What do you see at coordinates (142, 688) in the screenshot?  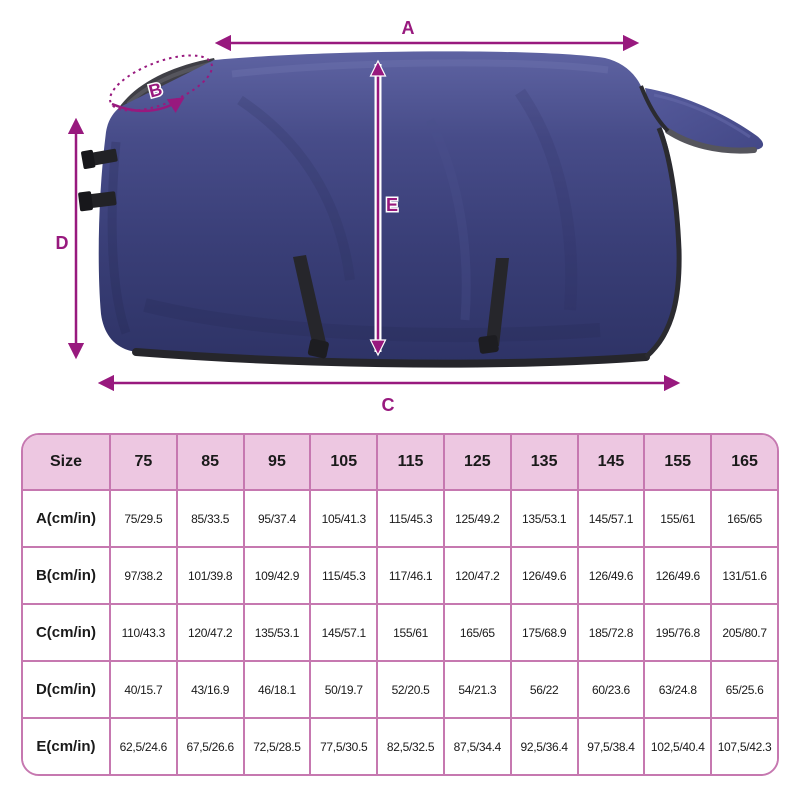 I see `measurement-cell: 40/15.7` at bounding box center [142, 688].